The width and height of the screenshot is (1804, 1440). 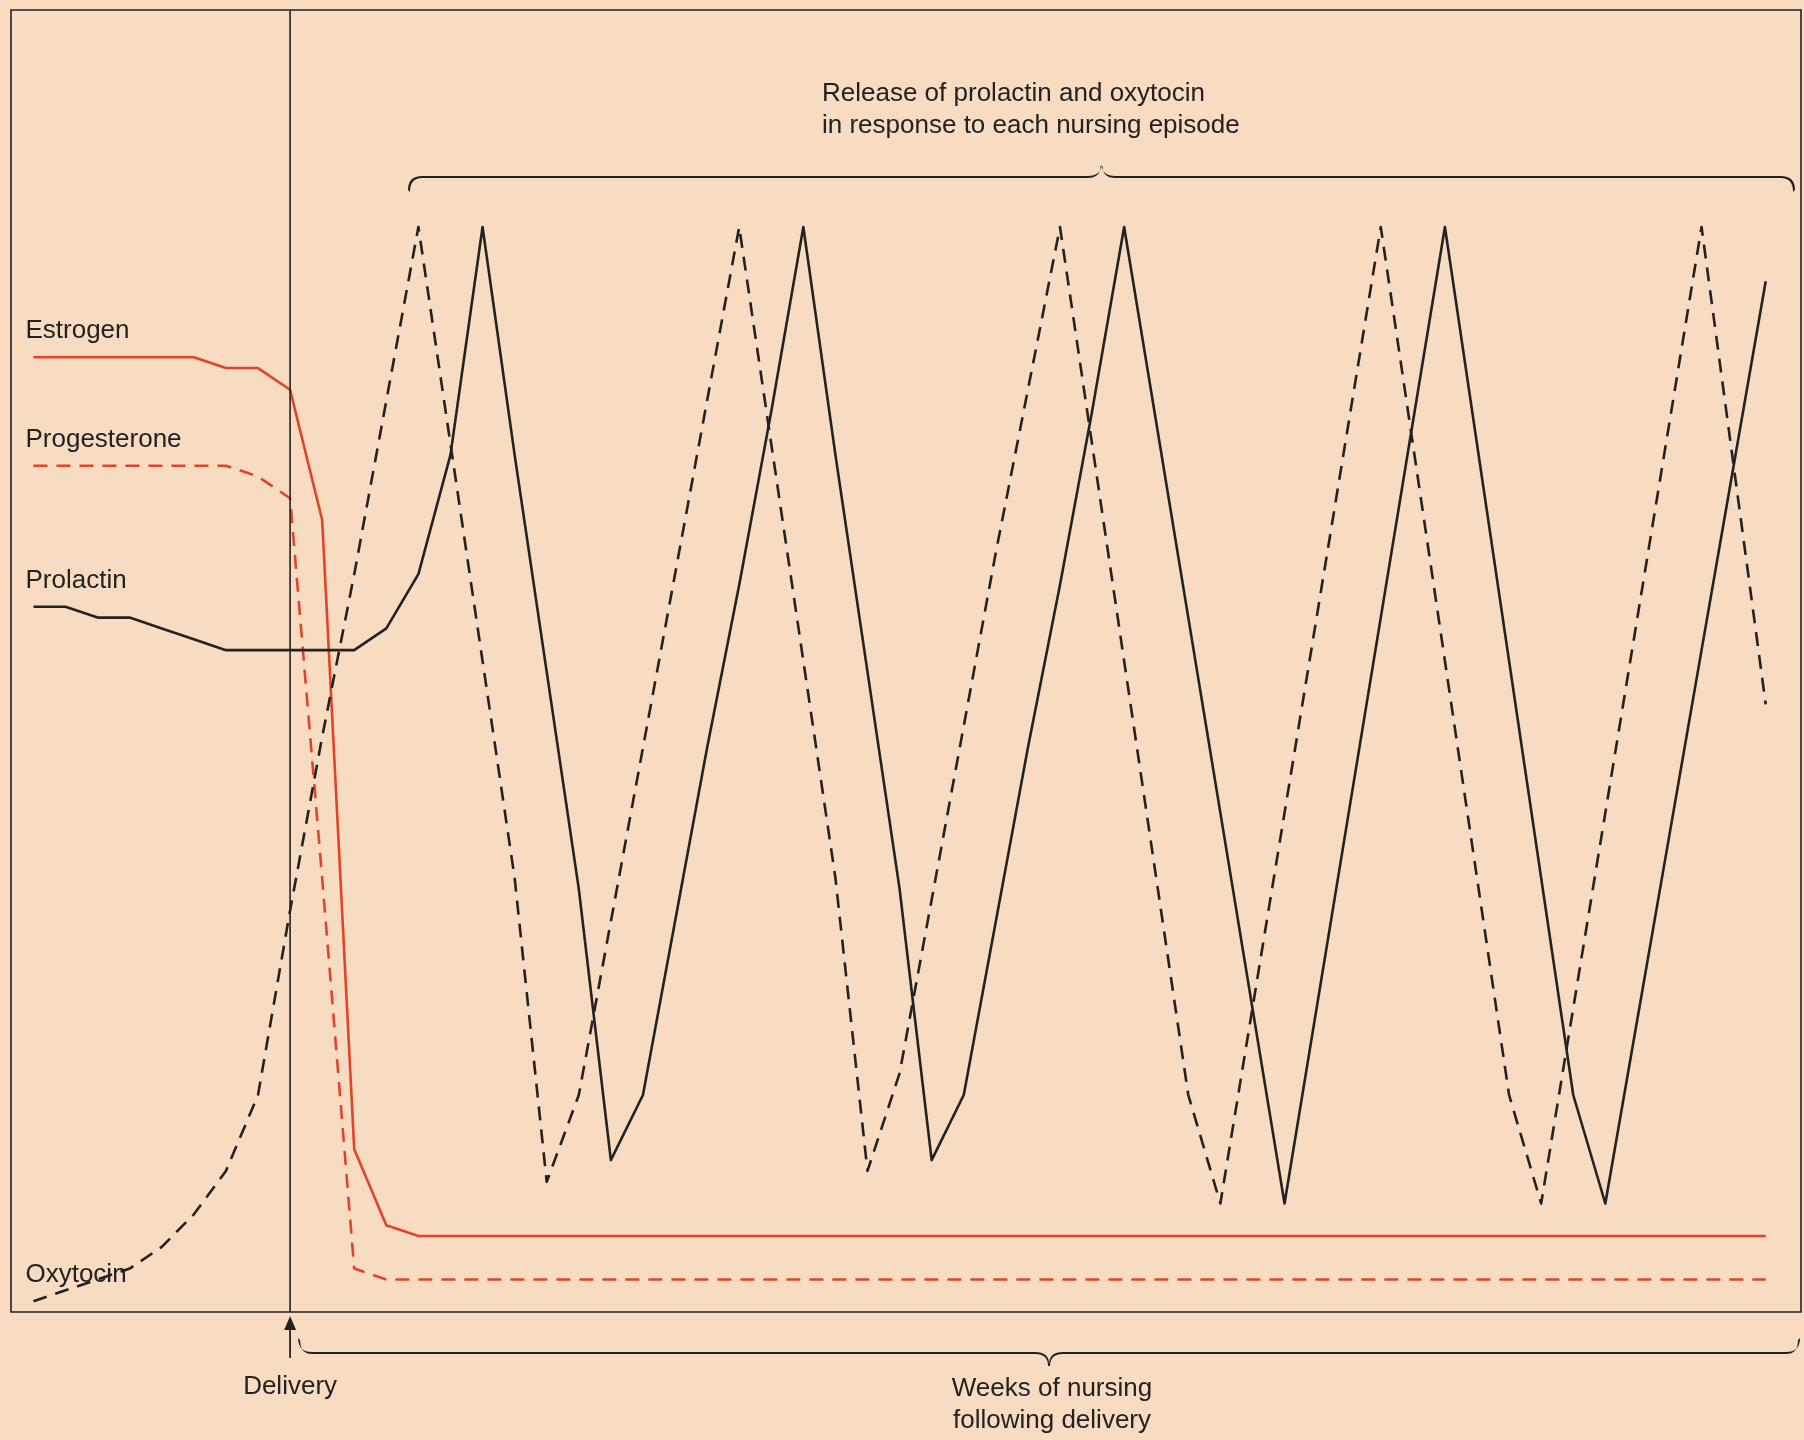 What do you see at coordinates (76, 578) in the screenshot?
I see `series-label: Prolactin` at bounding box center [76, 578].